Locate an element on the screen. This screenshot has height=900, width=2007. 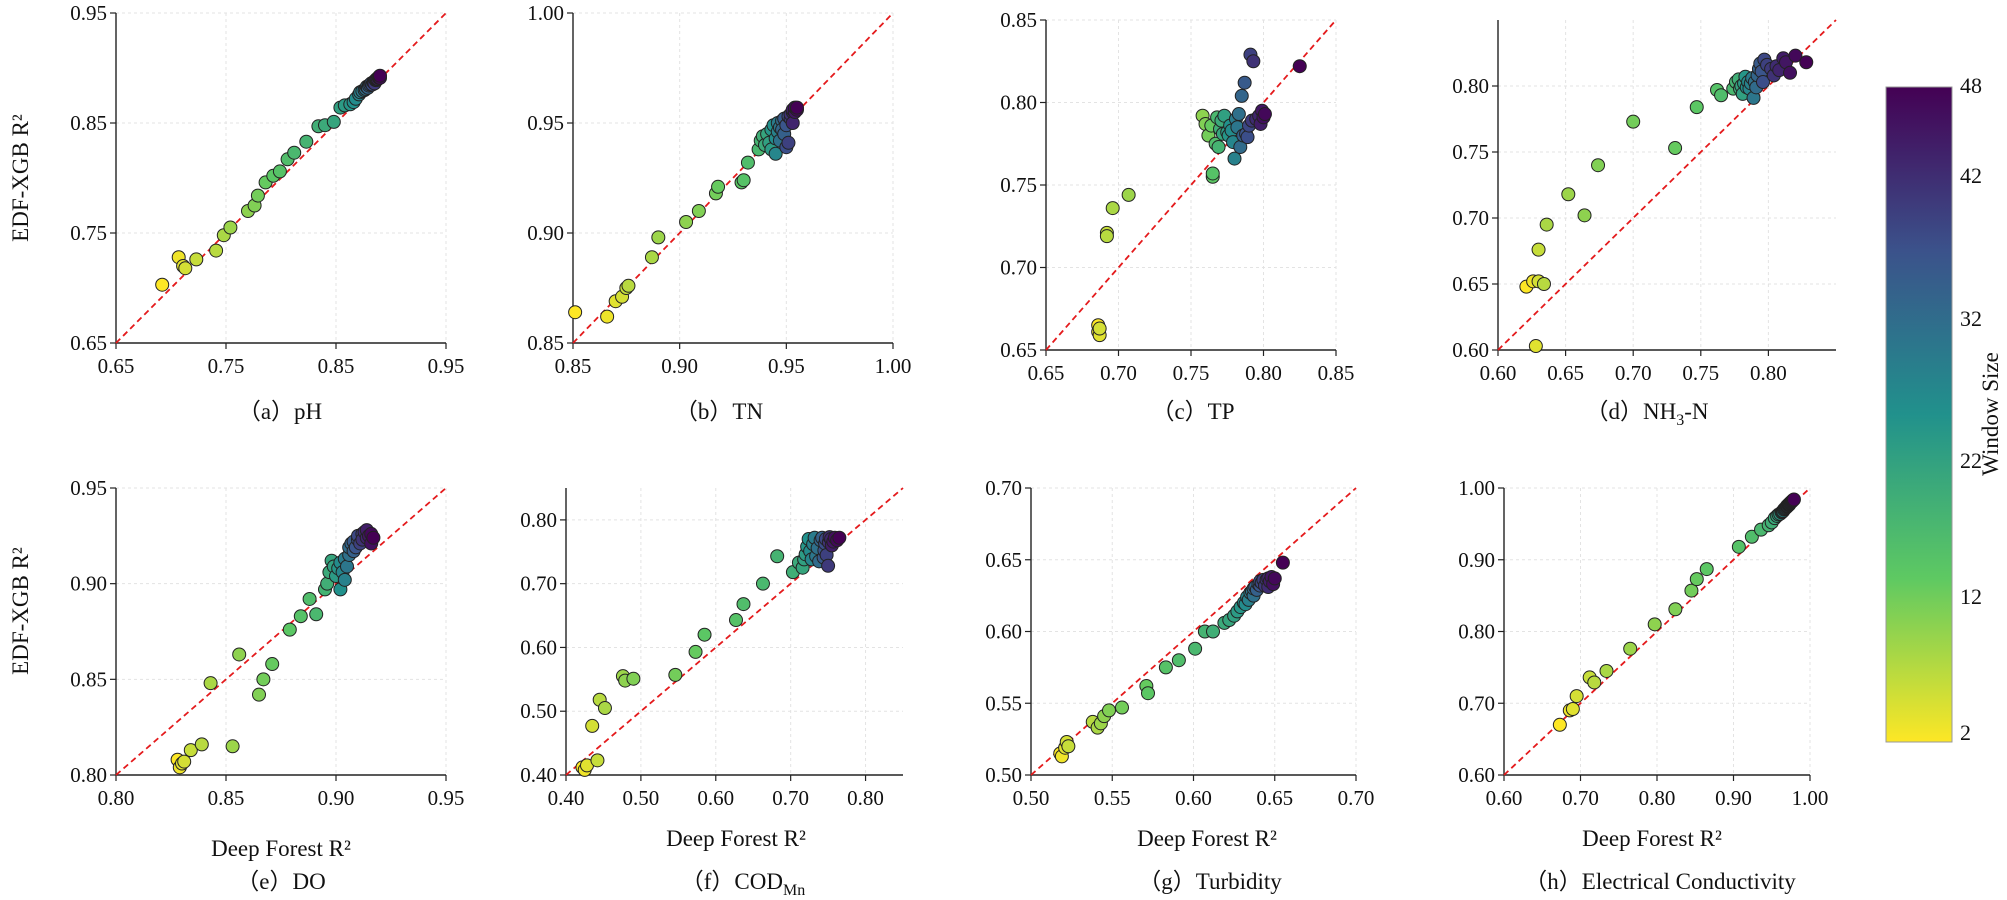
colorbar-tick-12: 12 is located at coordinates (1971, 596).